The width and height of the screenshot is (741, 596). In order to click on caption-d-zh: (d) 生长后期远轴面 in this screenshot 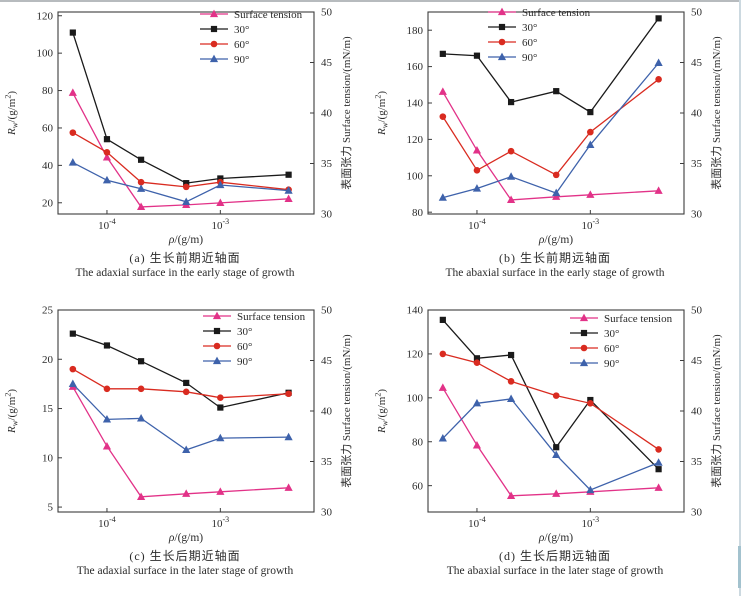, I will do `click(555, 556)`.